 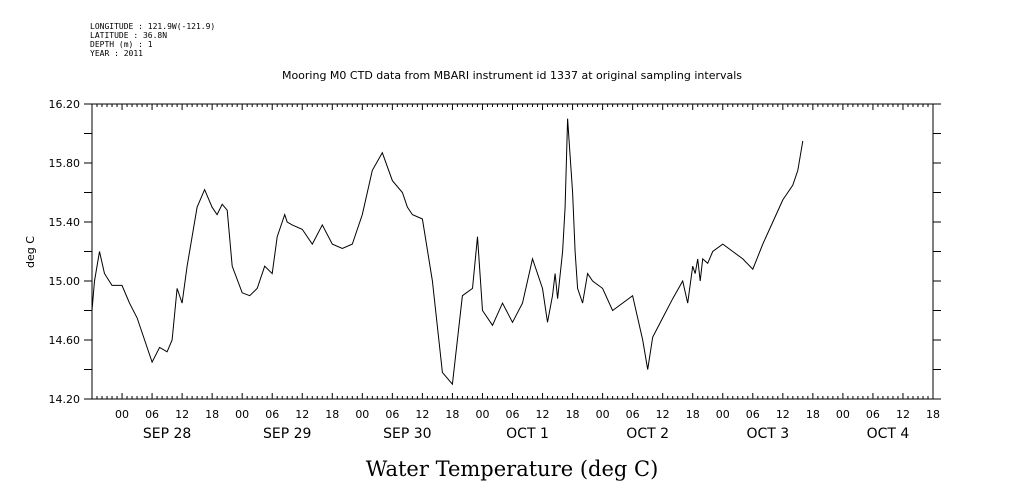 What do you see at coordinates (65, 163) in the screenshot?
I see `y-tick-label: 15.80` at bounding box center [65, 163].